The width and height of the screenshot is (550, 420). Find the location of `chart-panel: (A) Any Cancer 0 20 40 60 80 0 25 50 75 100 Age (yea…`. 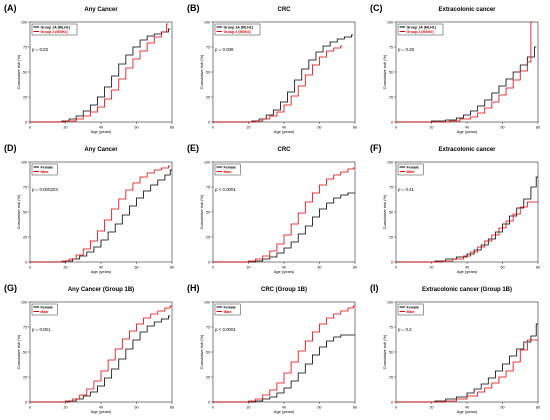

chart-panel: (A) Any Cancer 0 20 40 60 80 0 25 50 75 100 Age (yea… is located at coordinates (89, 68).